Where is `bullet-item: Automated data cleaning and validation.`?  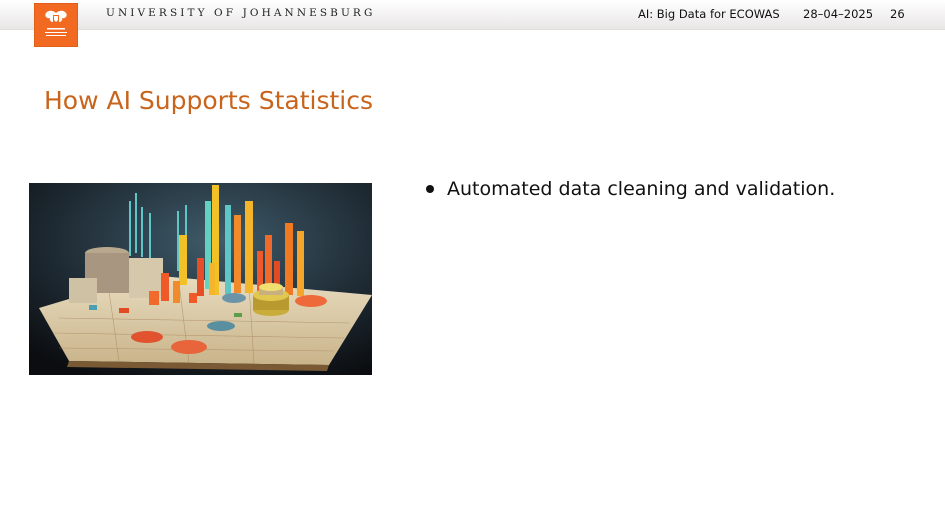
bullet-item: Automated data cleaning and validation. is located at coordinates (629, 189).